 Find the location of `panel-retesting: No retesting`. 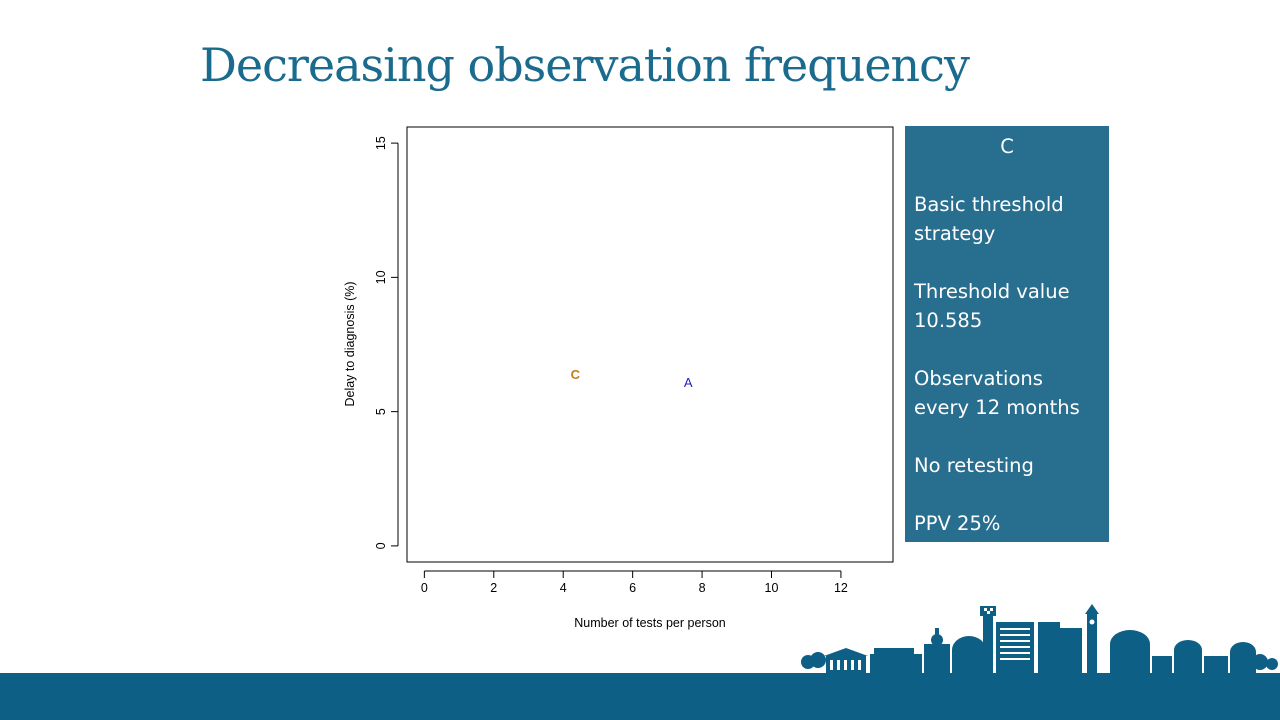

panel-retesting: No retesting is located at coordinates (974, 465).